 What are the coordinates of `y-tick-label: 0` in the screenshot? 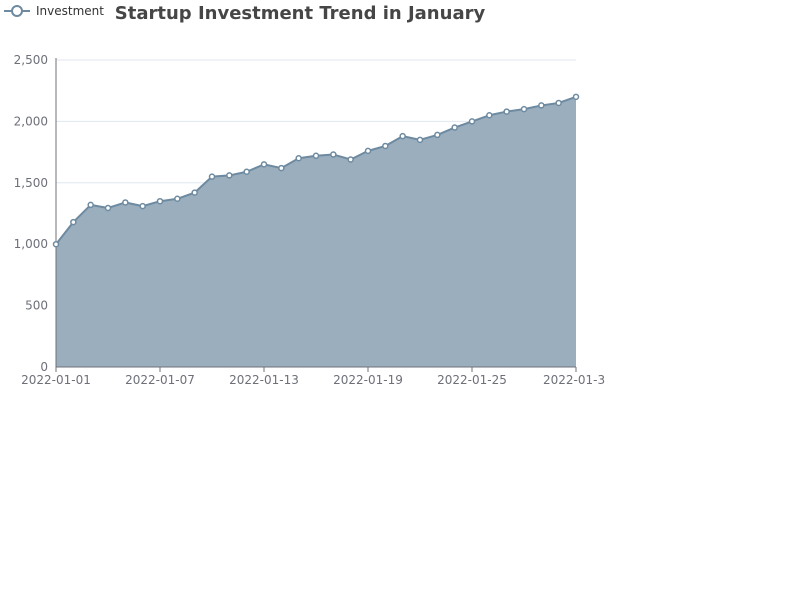 It's located at (44, 367).